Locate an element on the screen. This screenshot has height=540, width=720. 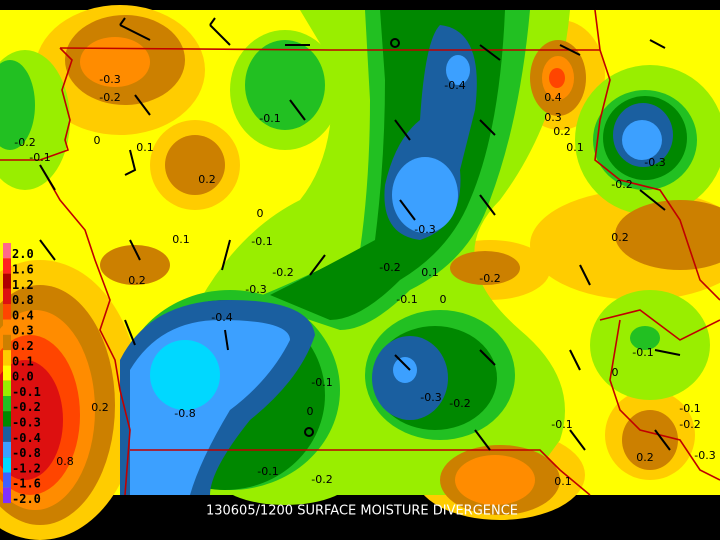
contour-label: 0.3 is located at coordinates (553, 117).